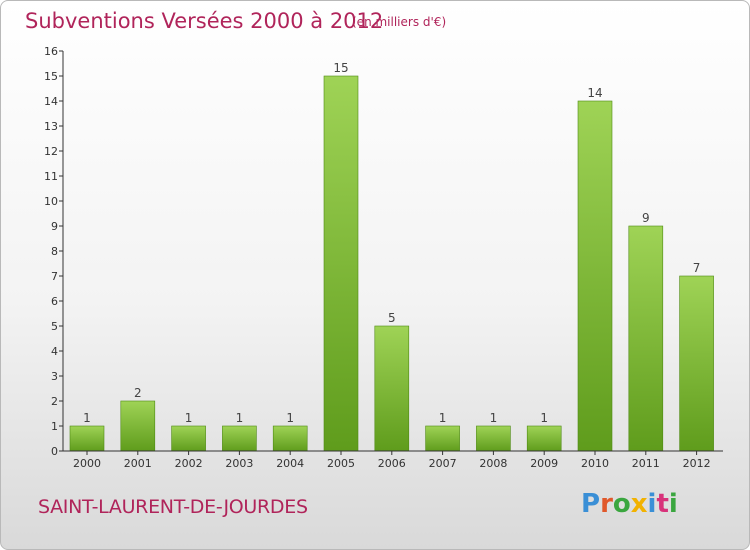 The height and width of the screenshot is (550, 750). I want to click on x-tick-label: 2009, so click(544, 463).